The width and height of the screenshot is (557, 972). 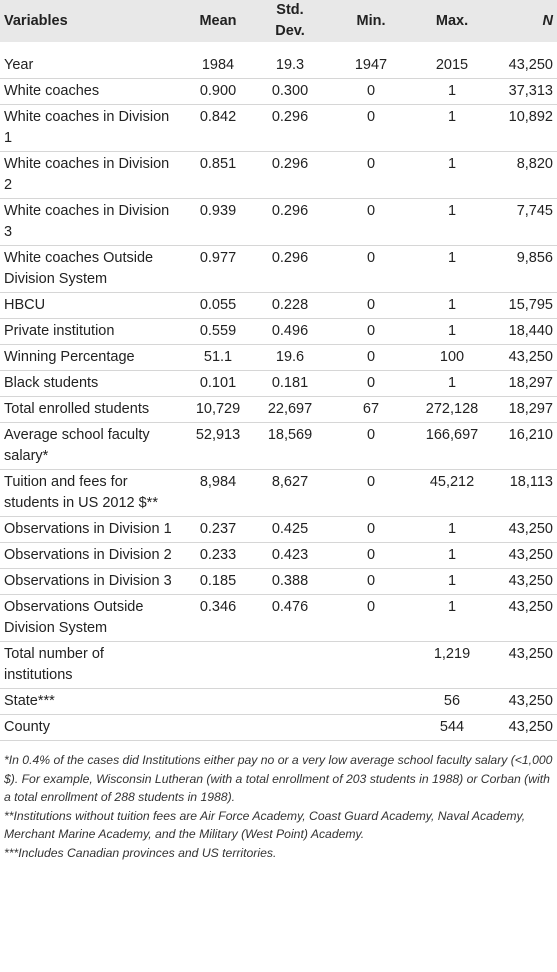 I want to click on value-cell: 10,729, so click(x=218, y=409).